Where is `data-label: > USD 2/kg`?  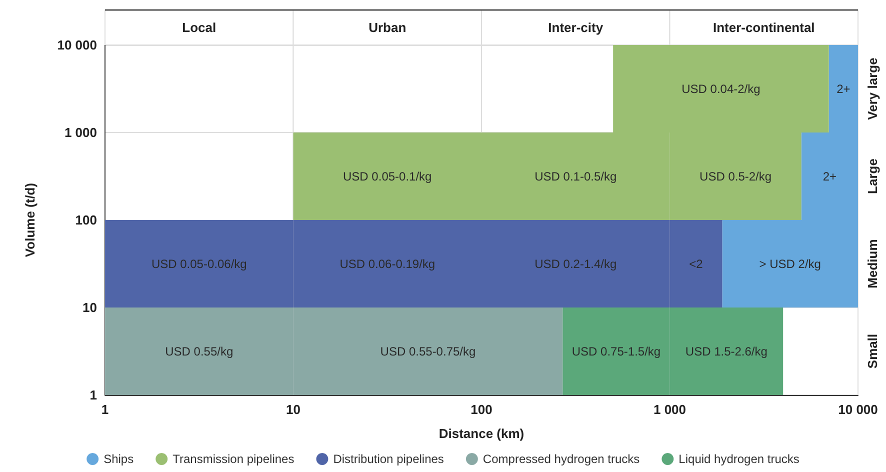
data-label: > USD 2/kg is located at coordinates (790, 263).